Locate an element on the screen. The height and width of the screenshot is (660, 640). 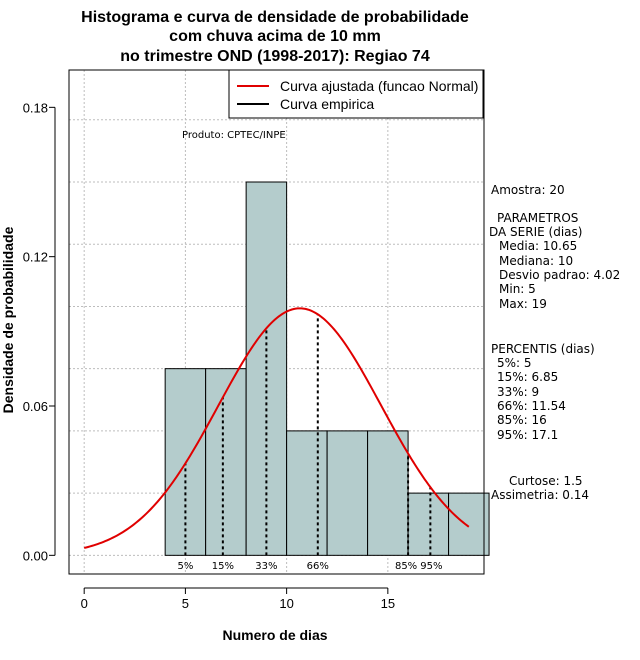
percentile-label-15: 15% is located at coordinates (223, 566).